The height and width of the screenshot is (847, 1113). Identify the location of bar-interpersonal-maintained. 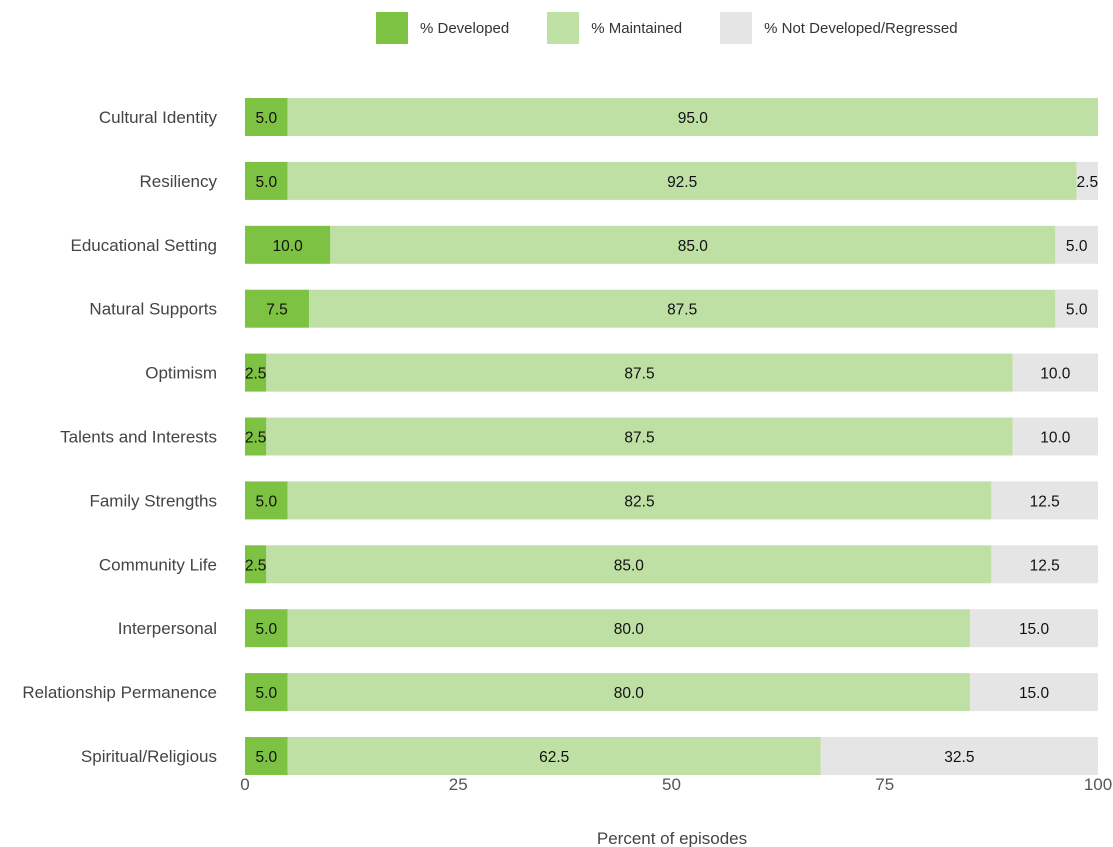
(629, 628).